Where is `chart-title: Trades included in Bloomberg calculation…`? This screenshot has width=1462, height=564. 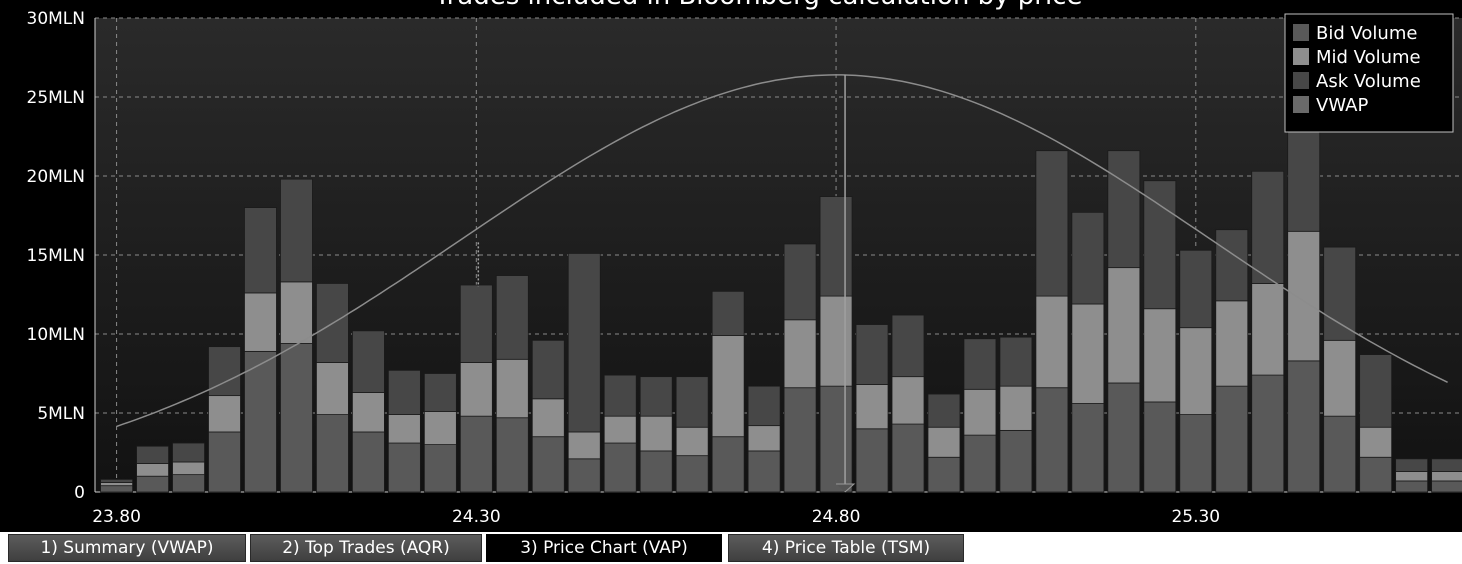
chart-title: Trades included in Bloomberg calculation… is located at coordinates (758, 5).